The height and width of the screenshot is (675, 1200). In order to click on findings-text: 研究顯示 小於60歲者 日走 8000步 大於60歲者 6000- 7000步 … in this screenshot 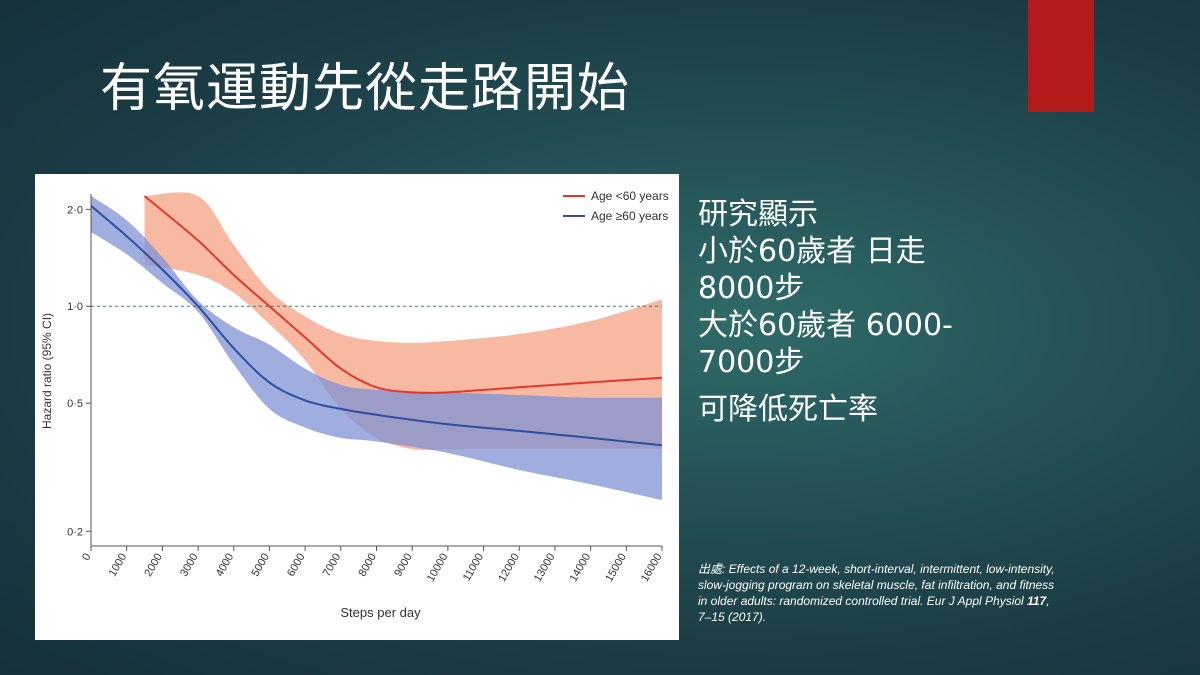, I will do `click(868, 312)`.